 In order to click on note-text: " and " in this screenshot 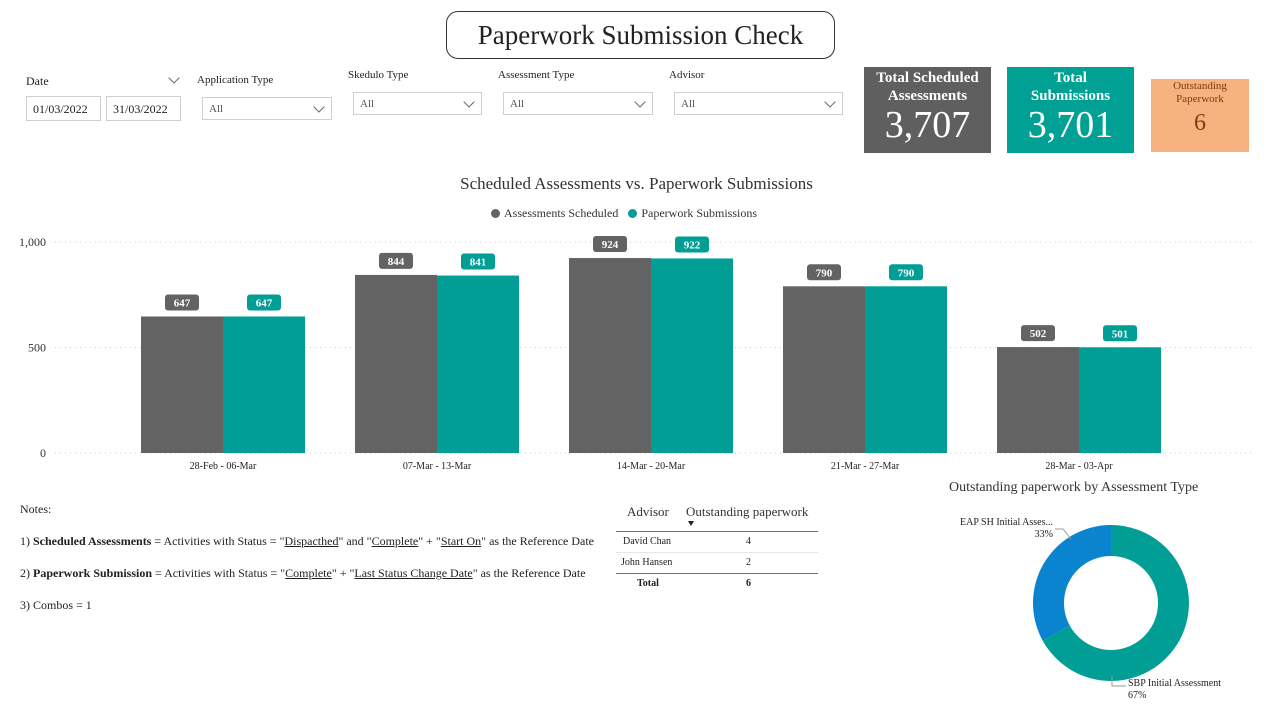, I will do `click(355, 541)`.